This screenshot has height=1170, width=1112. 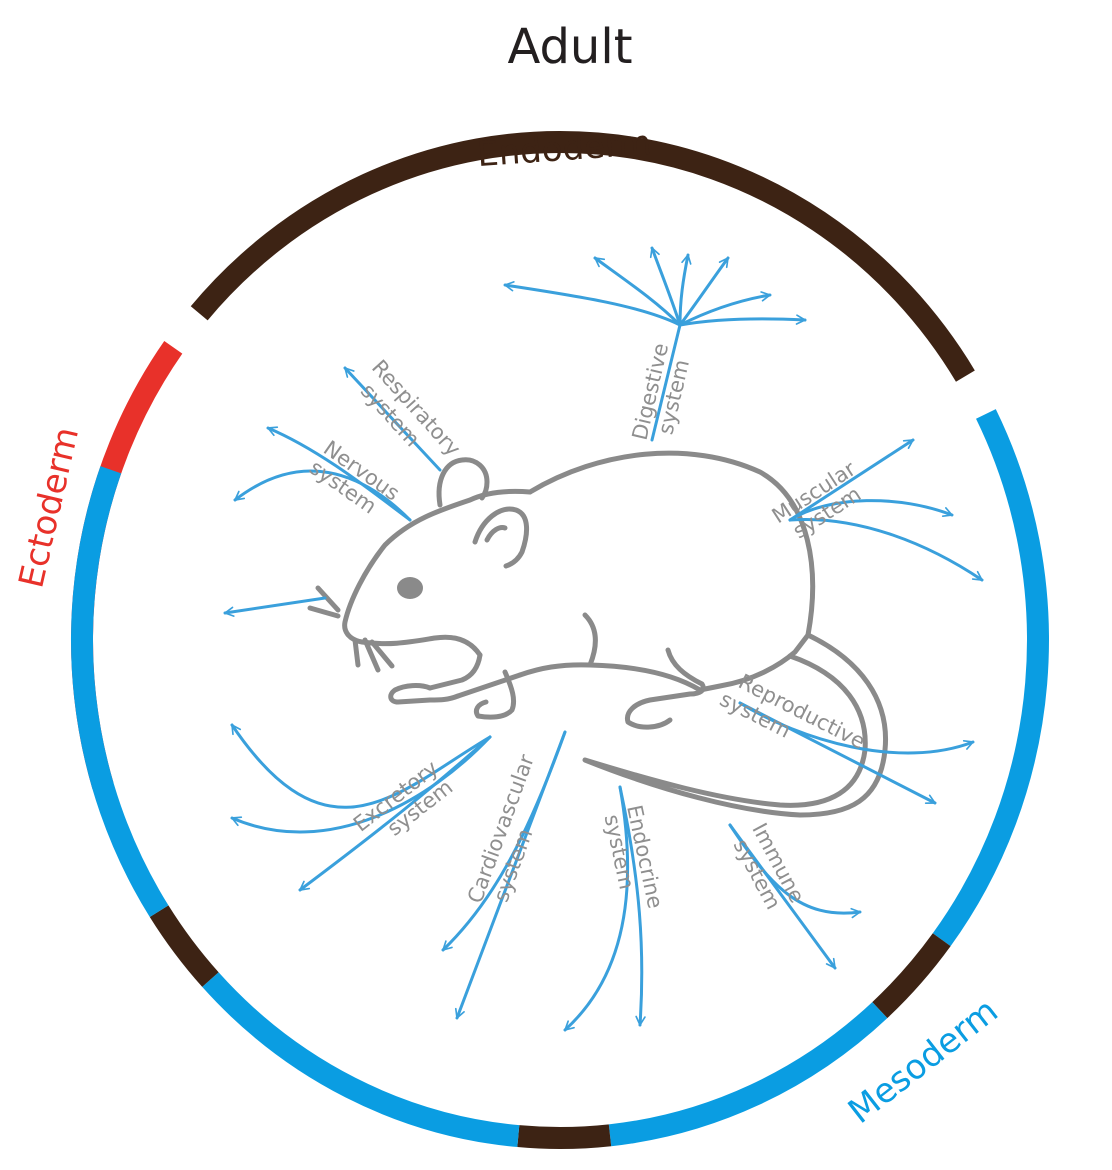 I want to click on immune-arrow, so click(x=795, y=871).